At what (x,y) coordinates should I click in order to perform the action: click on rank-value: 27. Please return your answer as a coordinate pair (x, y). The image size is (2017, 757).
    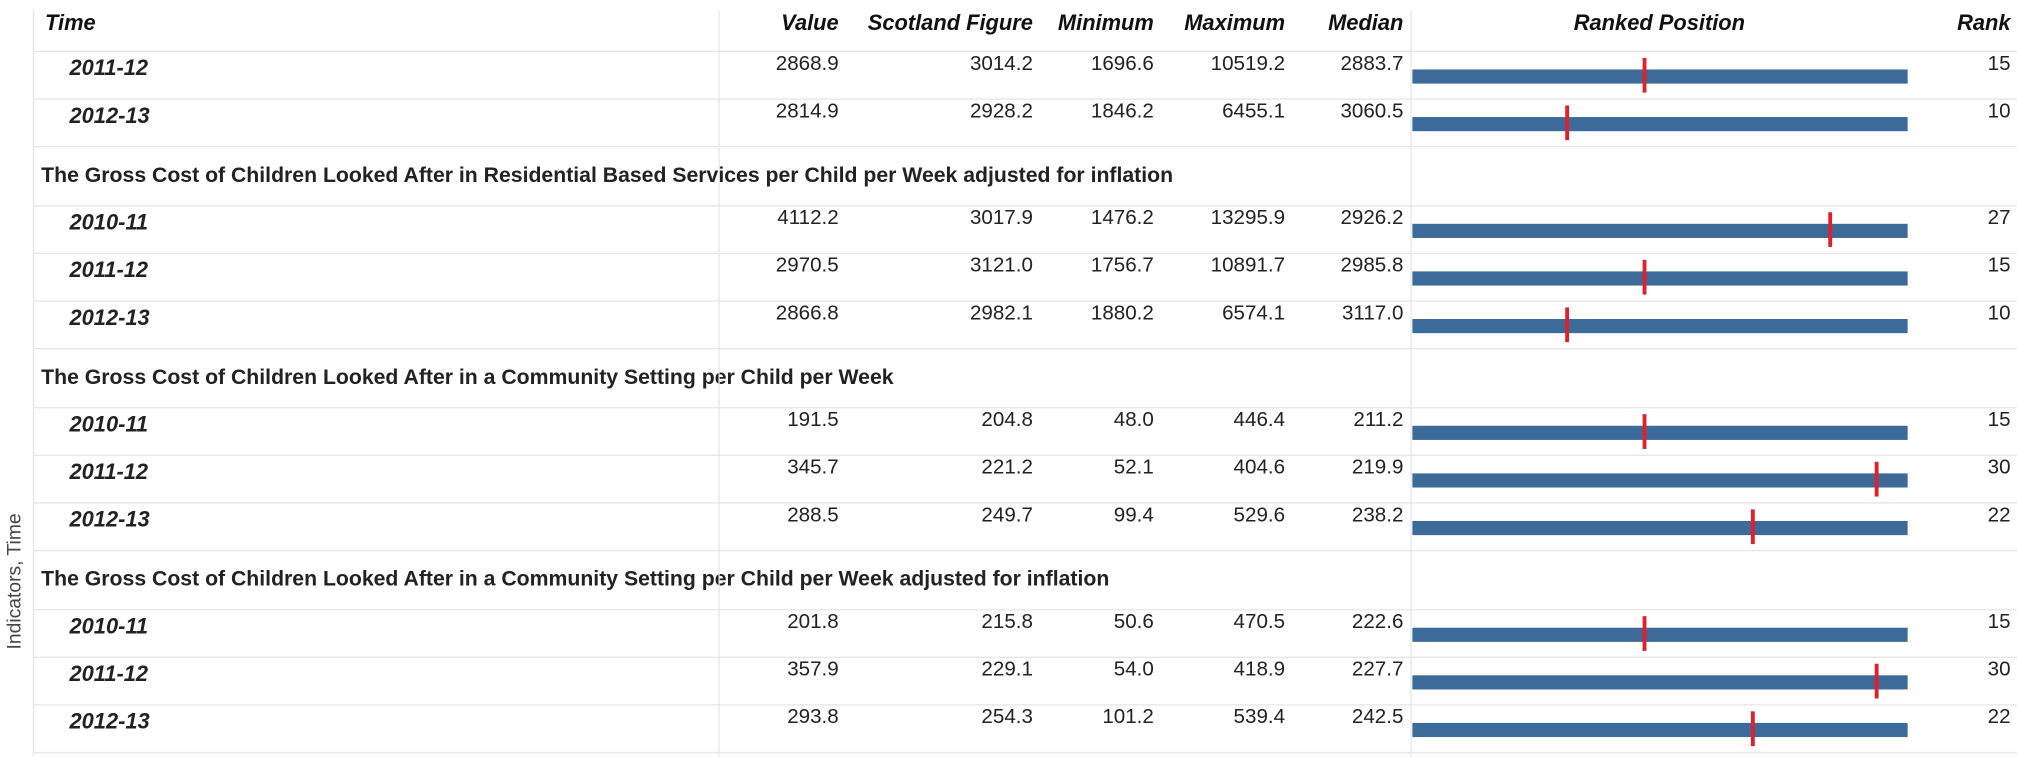
    Looking at the image, I should click on (1999, 217).